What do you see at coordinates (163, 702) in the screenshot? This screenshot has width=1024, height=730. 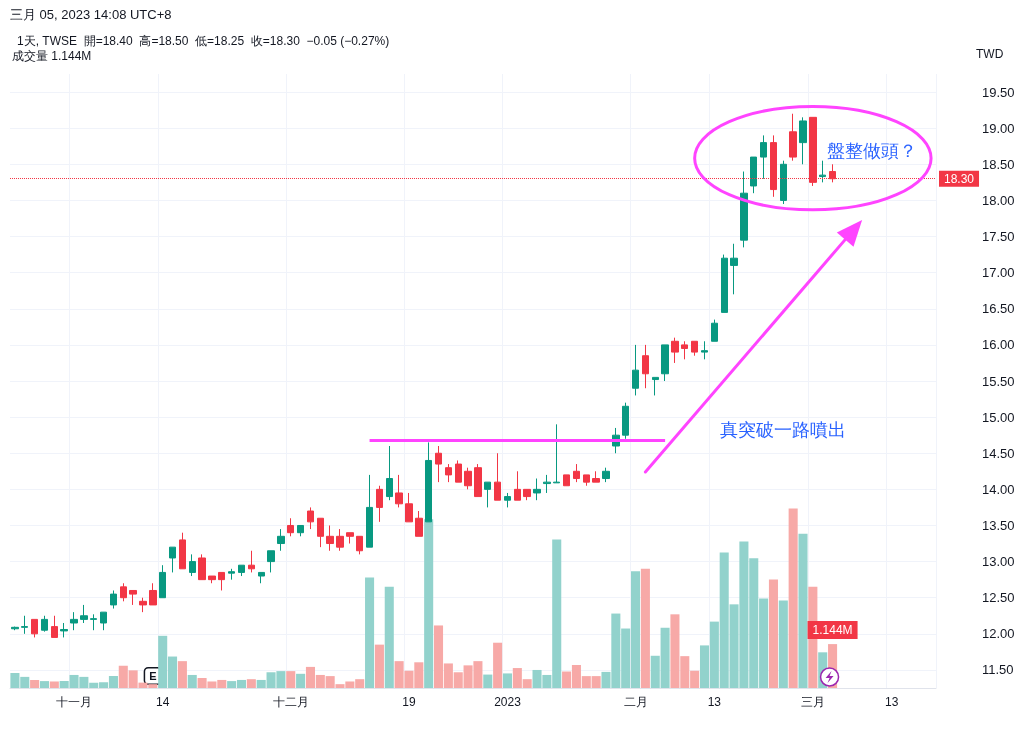 I see `x-tick-label: 14` at bounding box center [163, 702].